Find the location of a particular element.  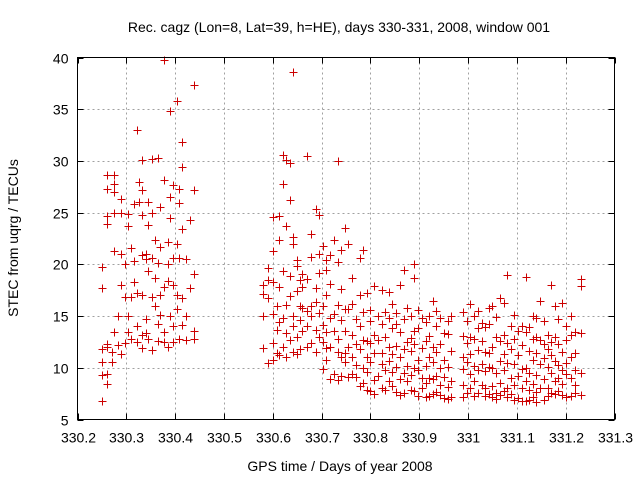

x-tick-label: 330.8 is located at coordinates (370, 438).